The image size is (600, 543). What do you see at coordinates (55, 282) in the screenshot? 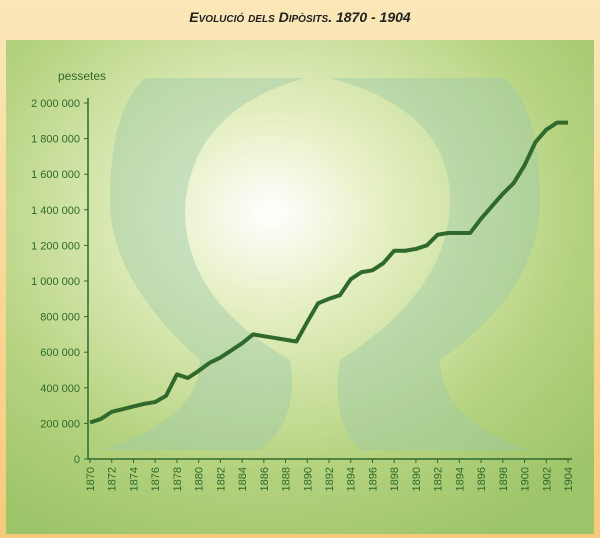
I see `y-tick-label: 1 000 000` at bounding box center [55, 282].